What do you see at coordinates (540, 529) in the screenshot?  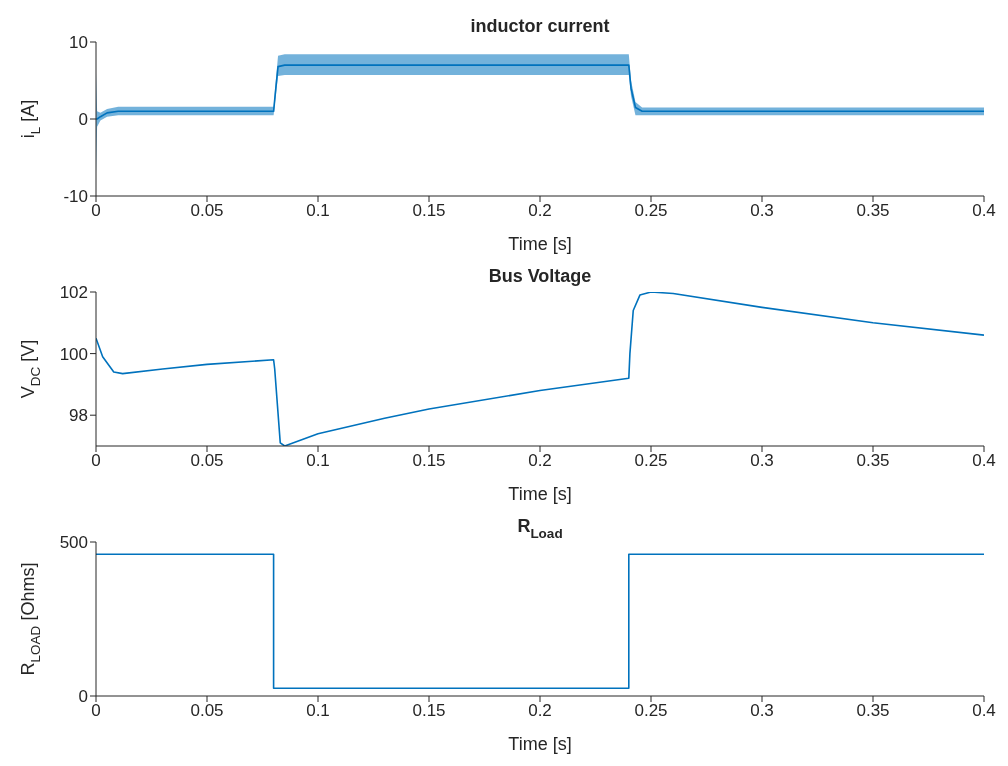 I see `chart-title: R$_{Load}$` at bounding box center [540, 529].